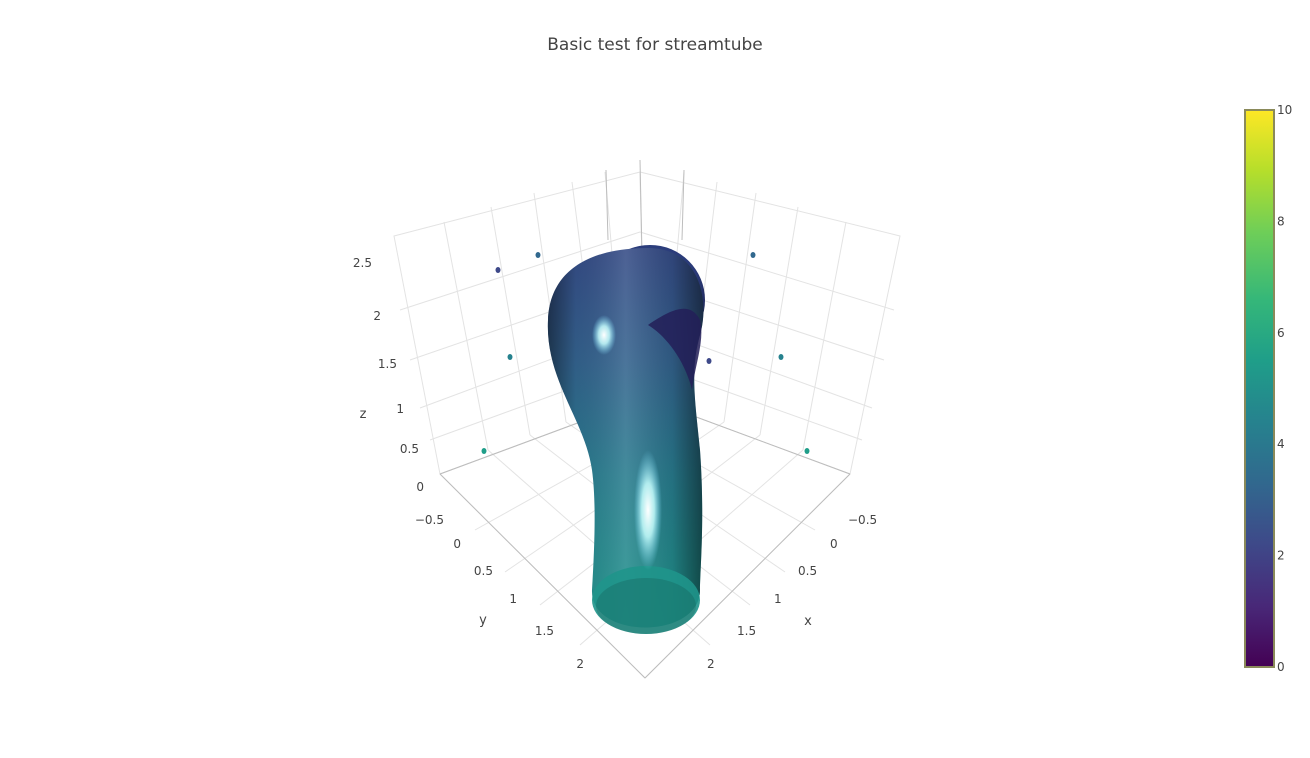  What do you see at coordinates (1284, 388) in the screenshot?
I see `colorbar-ticks: 0 2 4 6 8 10` at bounding box center [1284, 388].